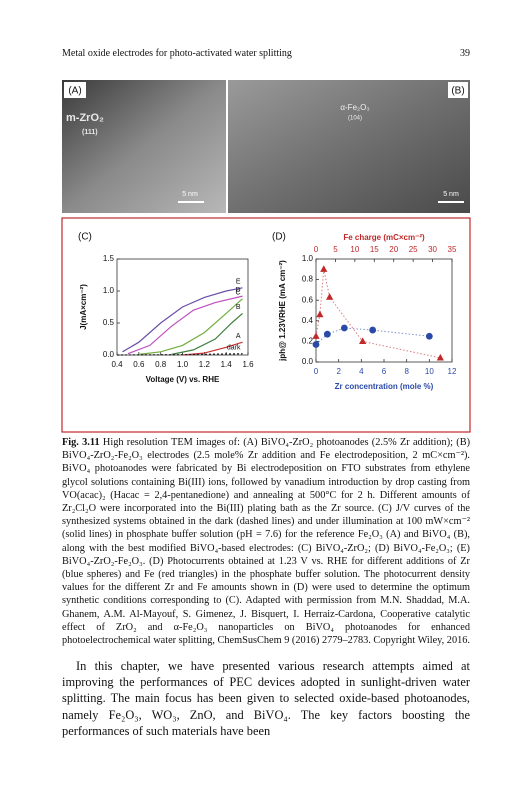 The height and width of the screenshot is (800, 531). Describe the element at coordinates (393, 249) in the screenshot. I see `x2-tick-label: 20` at that location.